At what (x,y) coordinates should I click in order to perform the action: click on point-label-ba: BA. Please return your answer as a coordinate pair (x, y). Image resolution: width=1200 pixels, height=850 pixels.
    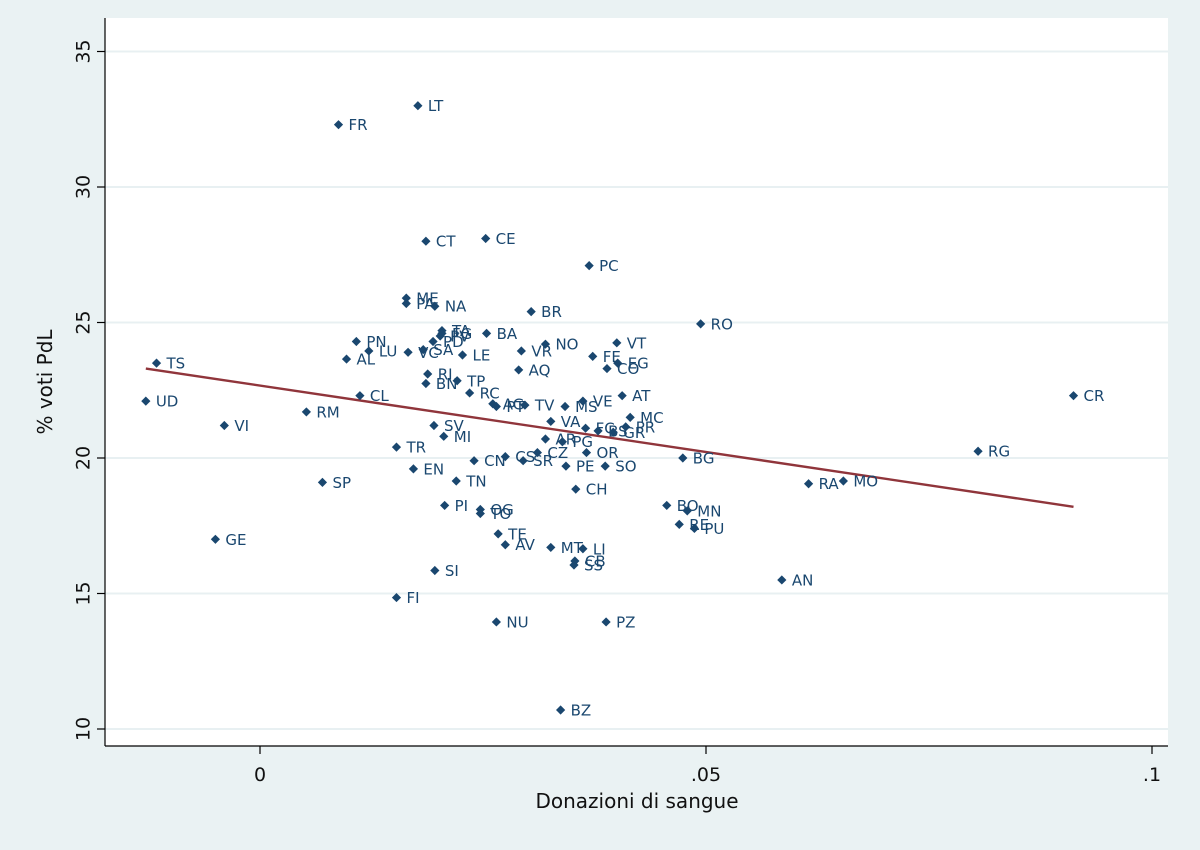
    Looking at the image, I should click on (507, 334).